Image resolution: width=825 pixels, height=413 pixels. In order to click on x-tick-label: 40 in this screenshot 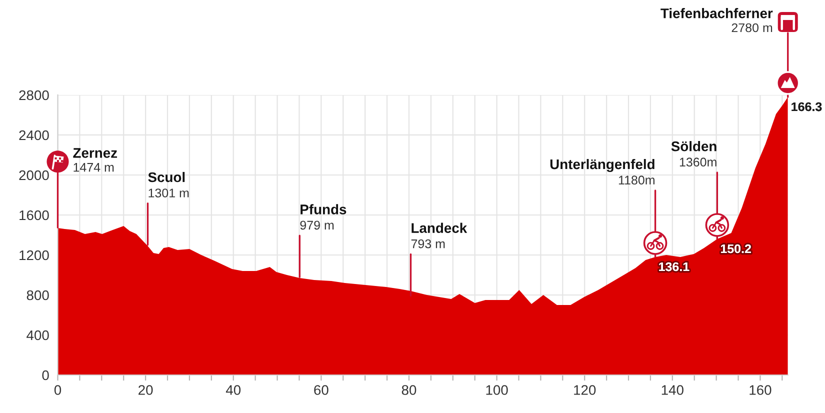, I will do `click(233, 390)`.